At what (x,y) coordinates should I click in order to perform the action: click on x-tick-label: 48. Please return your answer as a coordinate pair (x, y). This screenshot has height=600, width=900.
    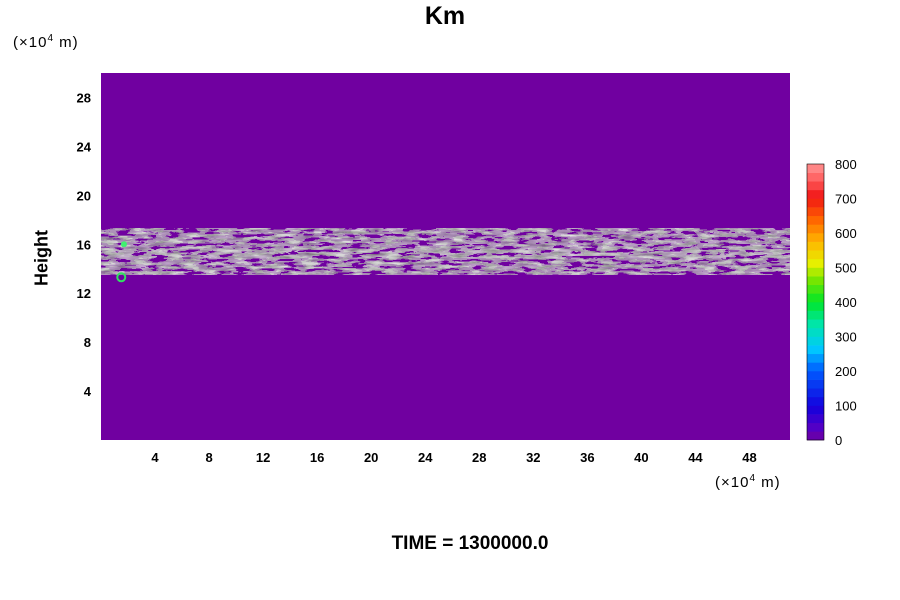
    Looking at the image, I should click on (749, 457).